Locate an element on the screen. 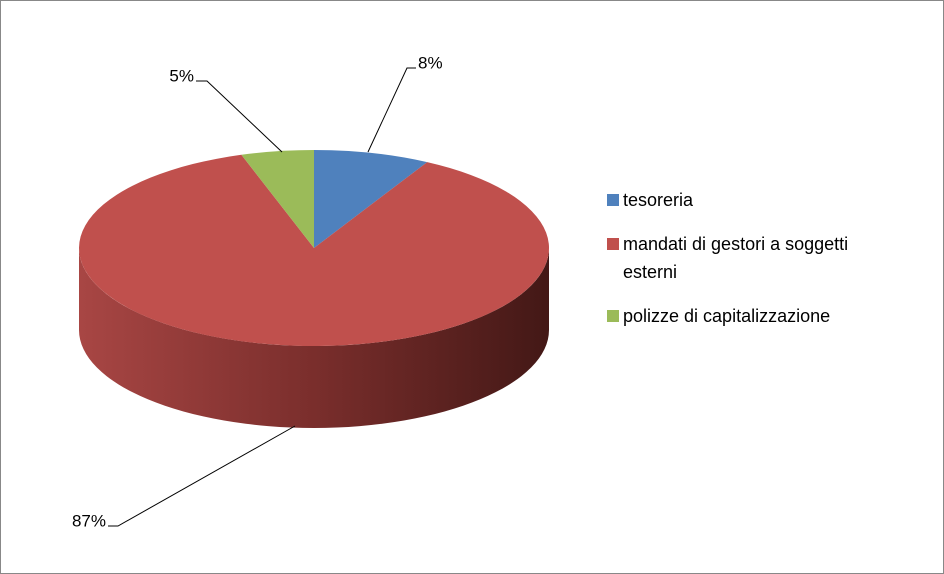 Image resolution: width=944 pixels, height=574 pixels. legend-label: tesoreria is located at coordinates (658, 200).